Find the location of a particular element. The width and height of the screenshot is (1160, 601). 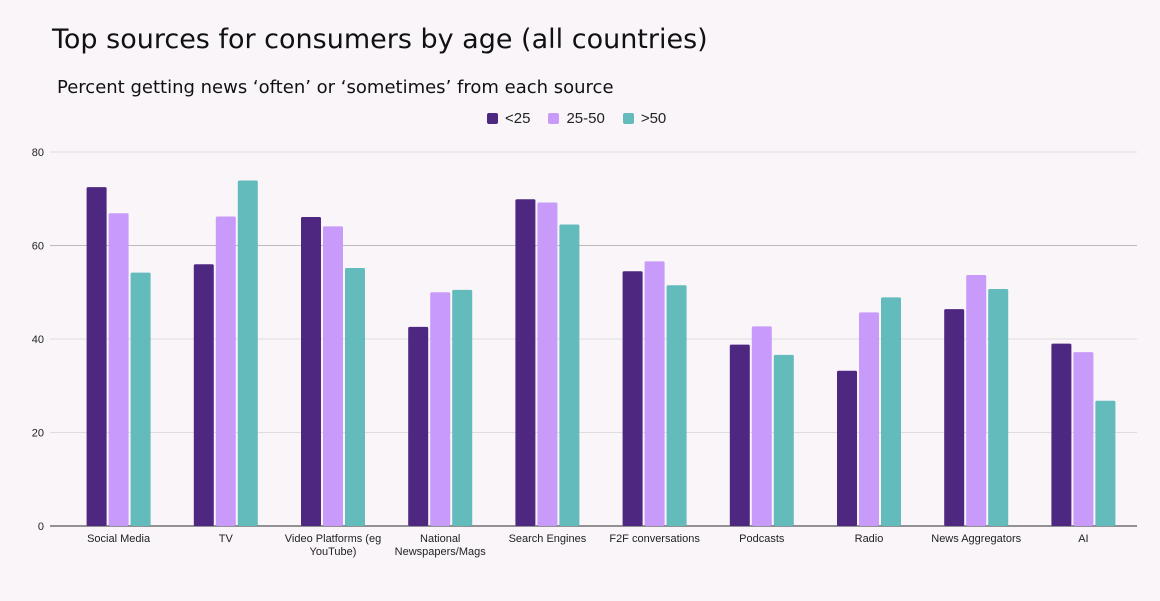

legend: <25 25-50 >50 is located at coordinates (576, 118).